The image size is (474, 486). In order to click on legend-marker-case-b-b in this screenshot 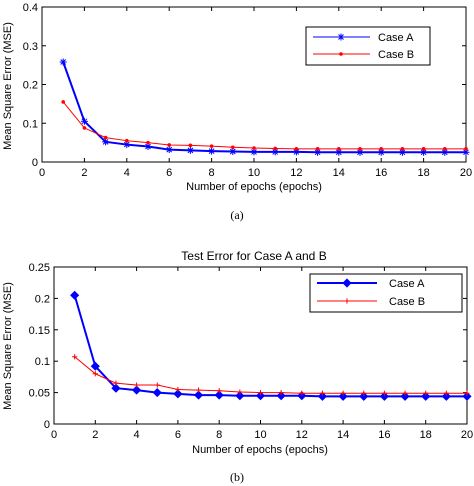, I will do `click(347, 301)`.